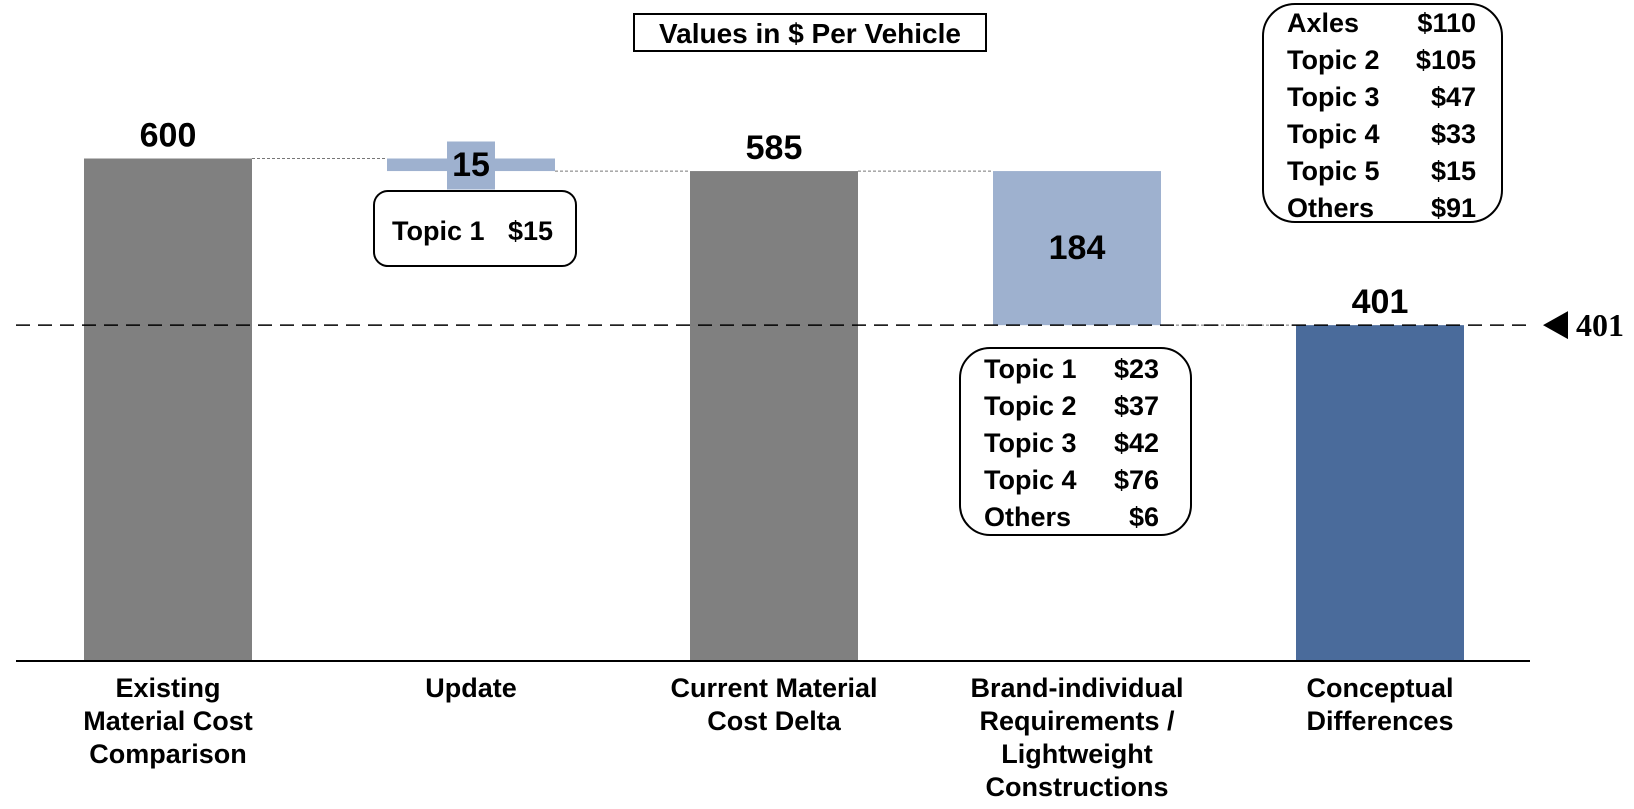  I want to click on callout-row-value: $91, so click(1453, 208).